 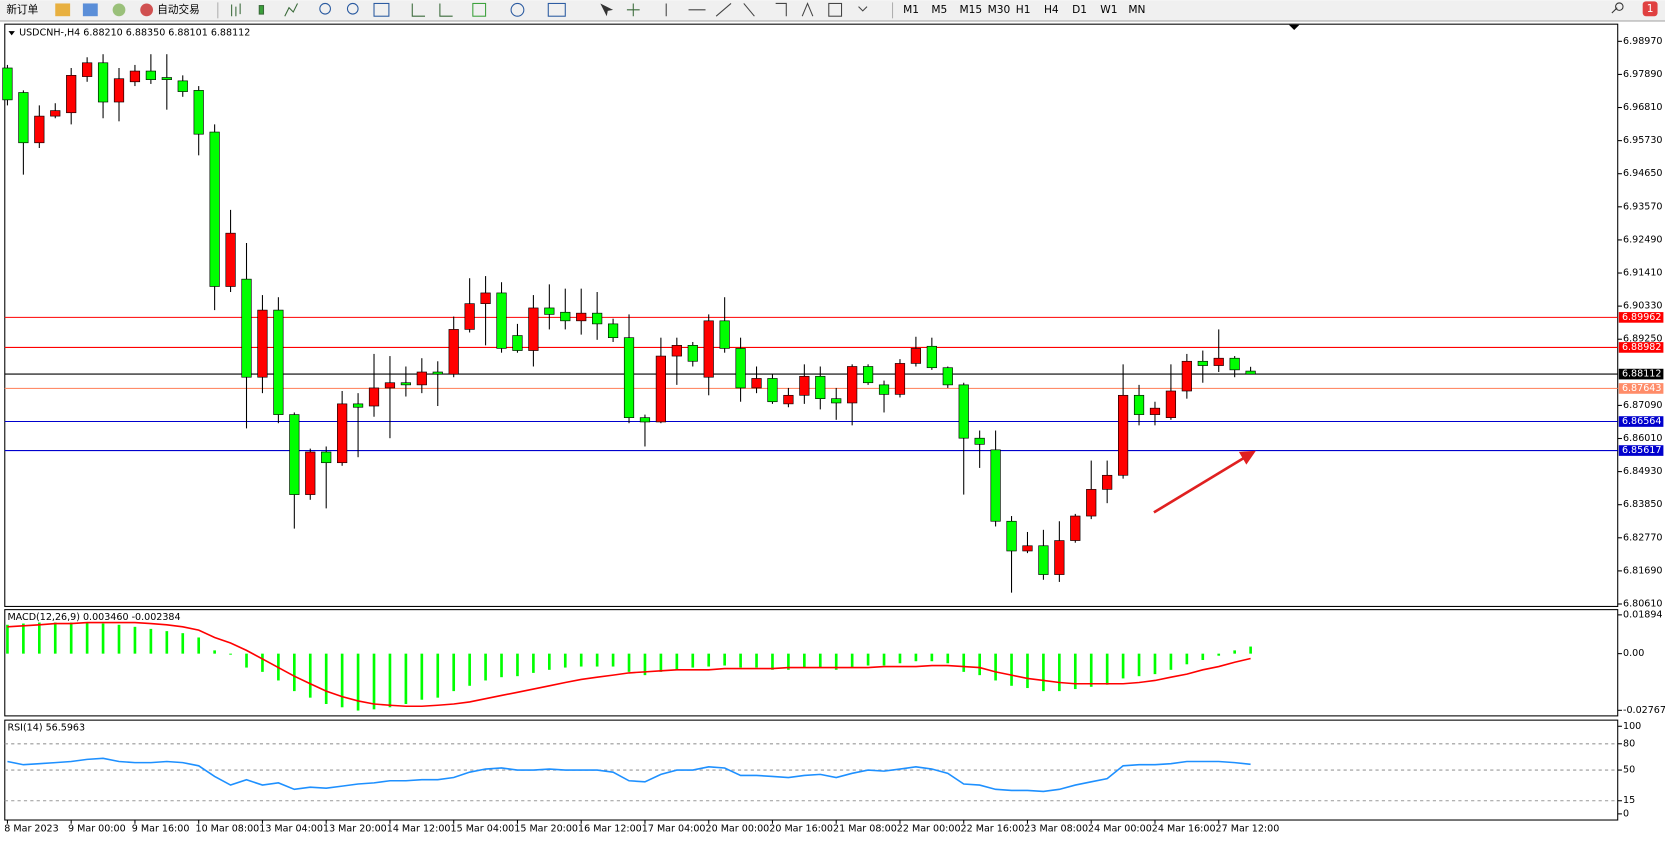 What do you see at coordinates (911, 9) in the screenshot?
I see `timeframe-button: M1` at bounding box center [911, 9].